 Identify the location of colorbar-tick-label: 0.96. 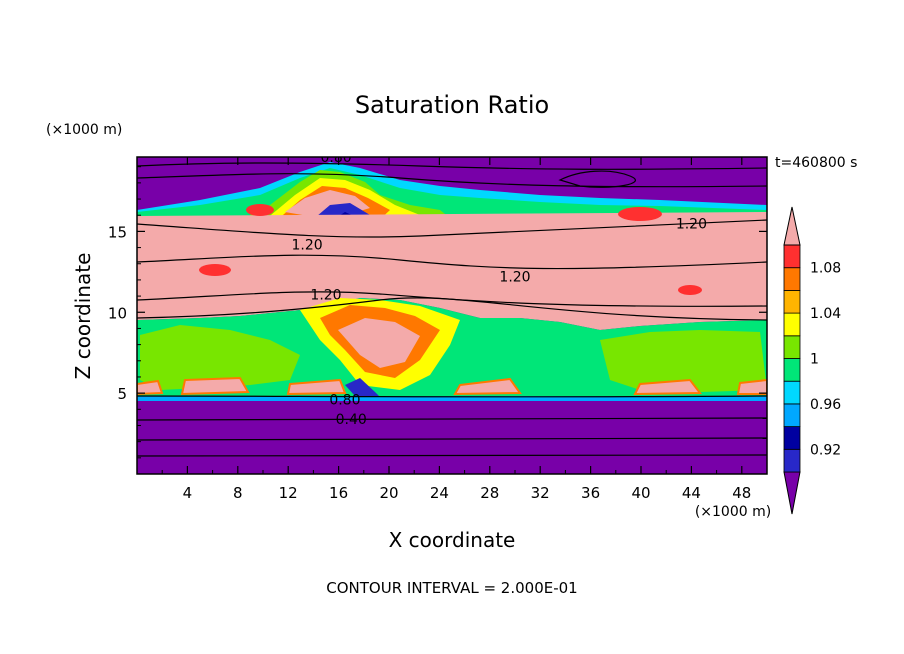
(825, 405).